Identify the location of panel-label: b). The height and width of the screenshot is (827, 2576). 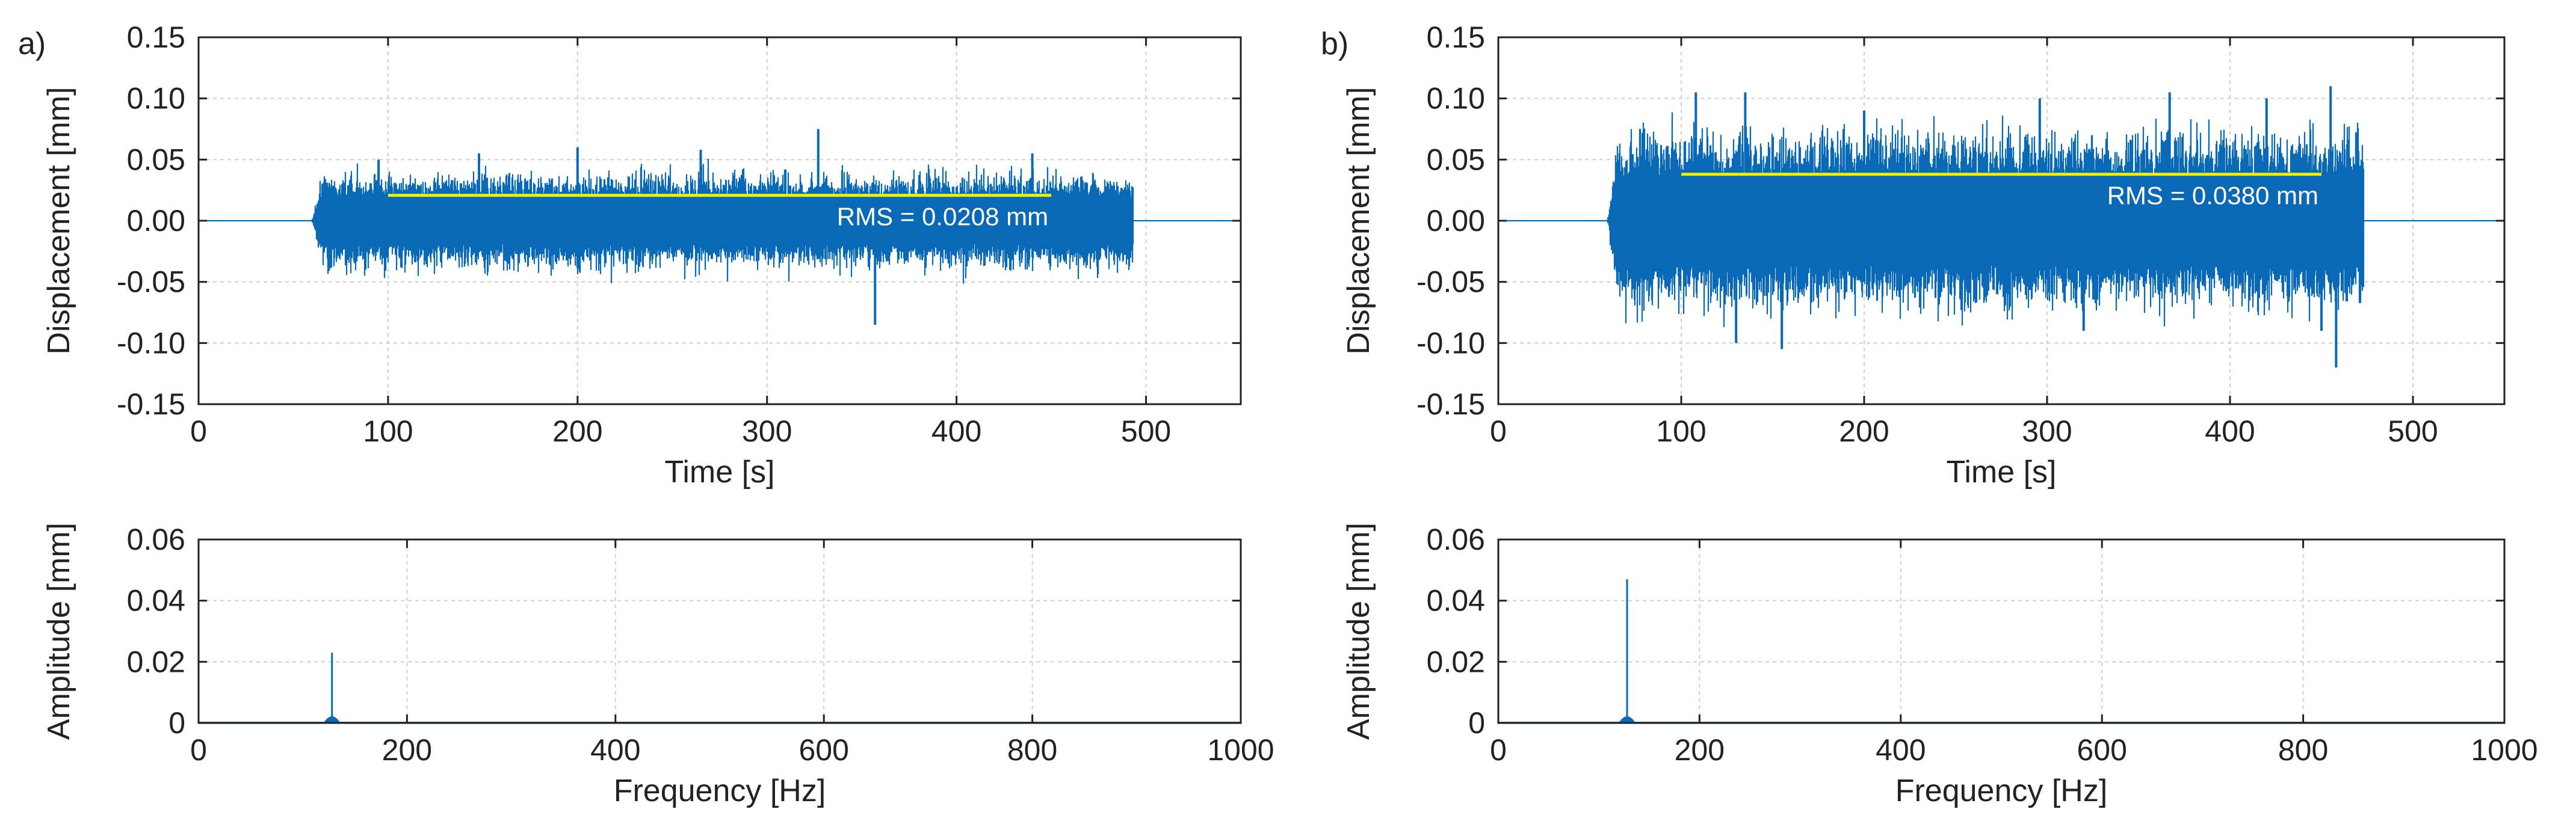
(1334, 43).